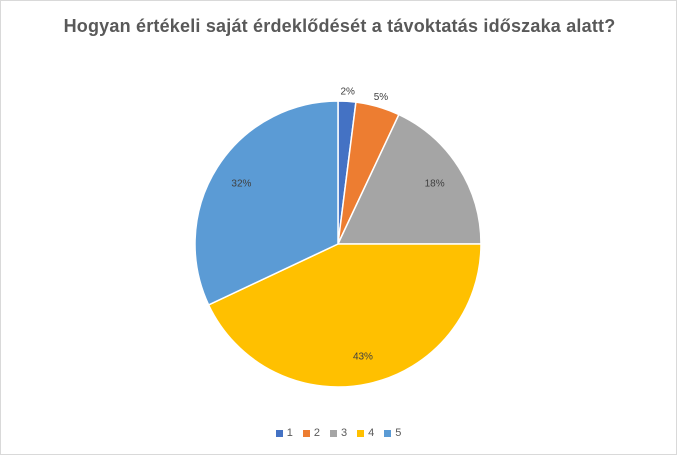 The width and height of the screenshot is (677, 455). I want to click on data-label-1: 2%, so click(347, 91).